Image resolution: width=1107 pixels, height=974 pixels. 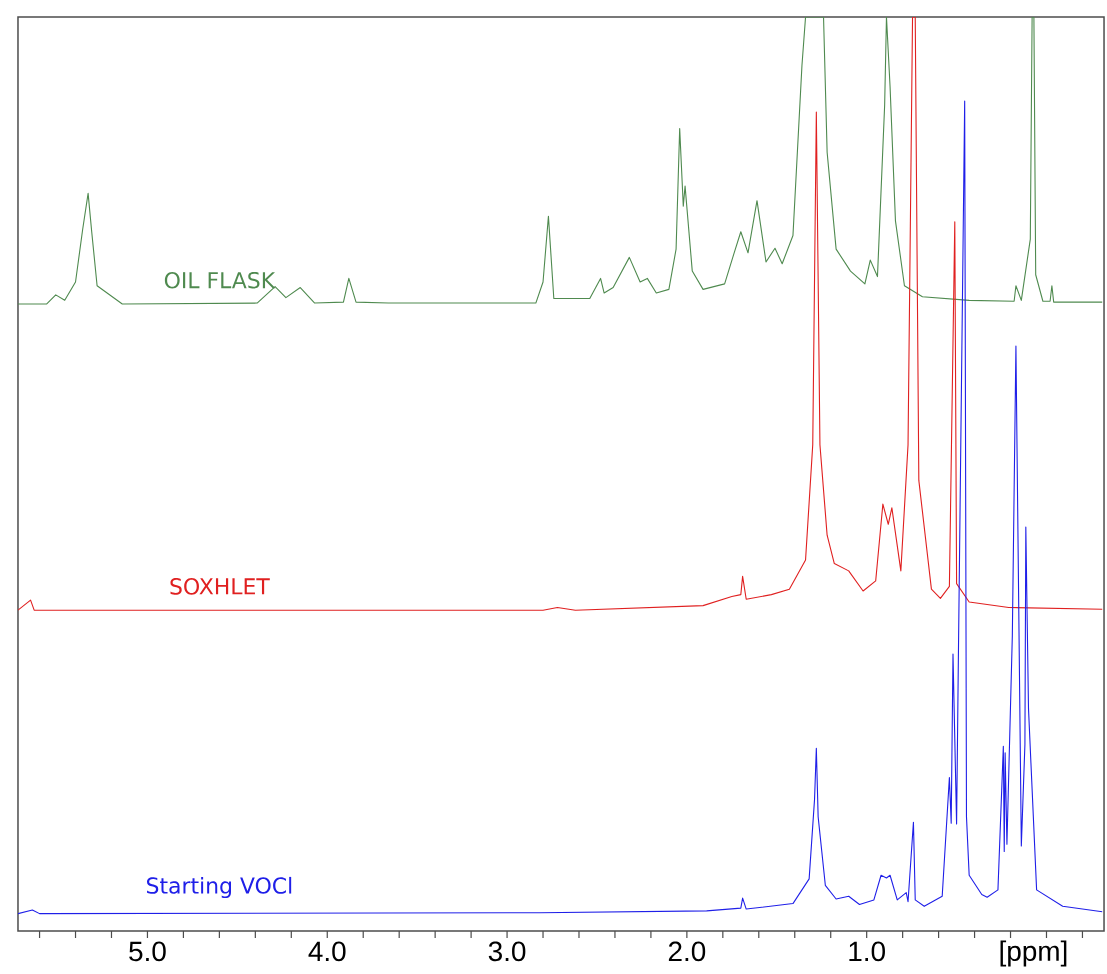 I want to click on x-tick-label: 2.0, so click(x=687, y=951).